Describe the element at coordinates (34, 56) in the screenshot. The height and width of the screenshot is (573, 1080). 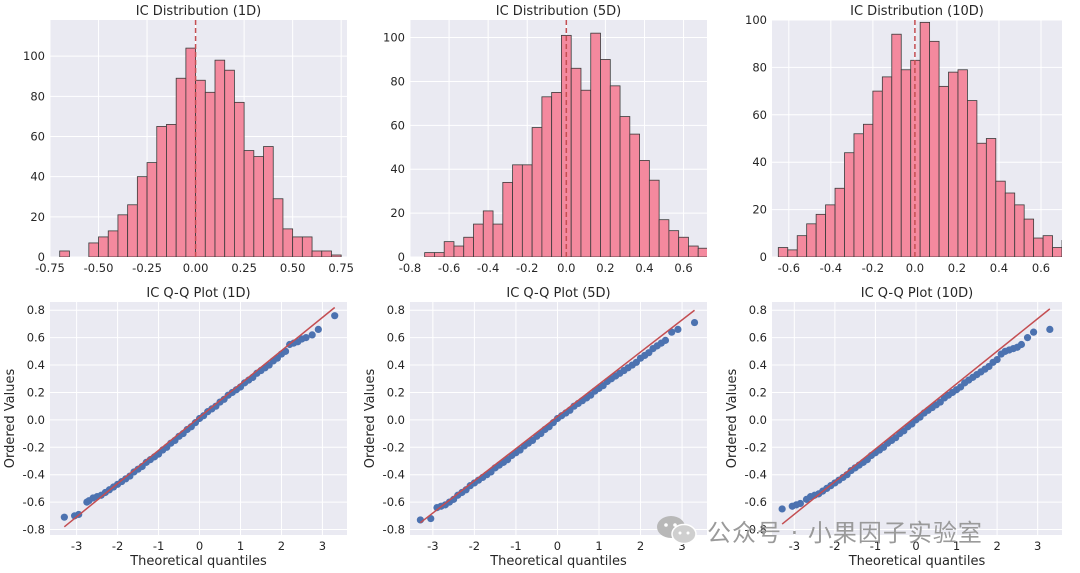
I see `y-tick-label: 100` at that location.